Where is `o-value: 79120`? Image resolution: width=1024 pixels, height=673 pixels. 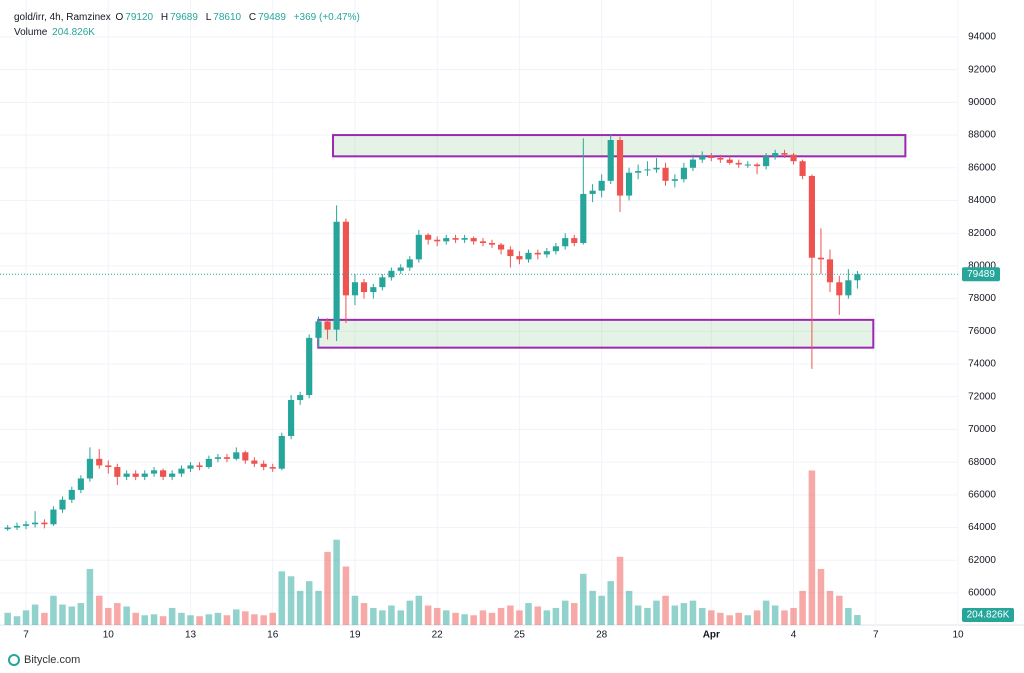
o-value: 79120 is located at coordinates (139, 17).